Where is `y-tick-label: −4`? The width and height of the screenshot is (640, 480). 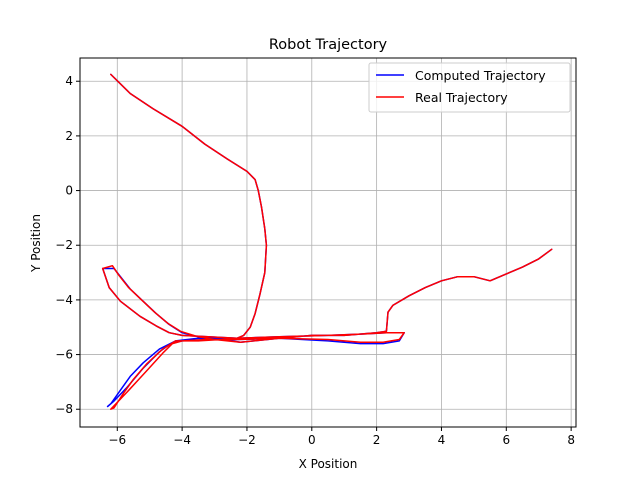 y-tick-label: −4 is located at coordinates (64, 300).